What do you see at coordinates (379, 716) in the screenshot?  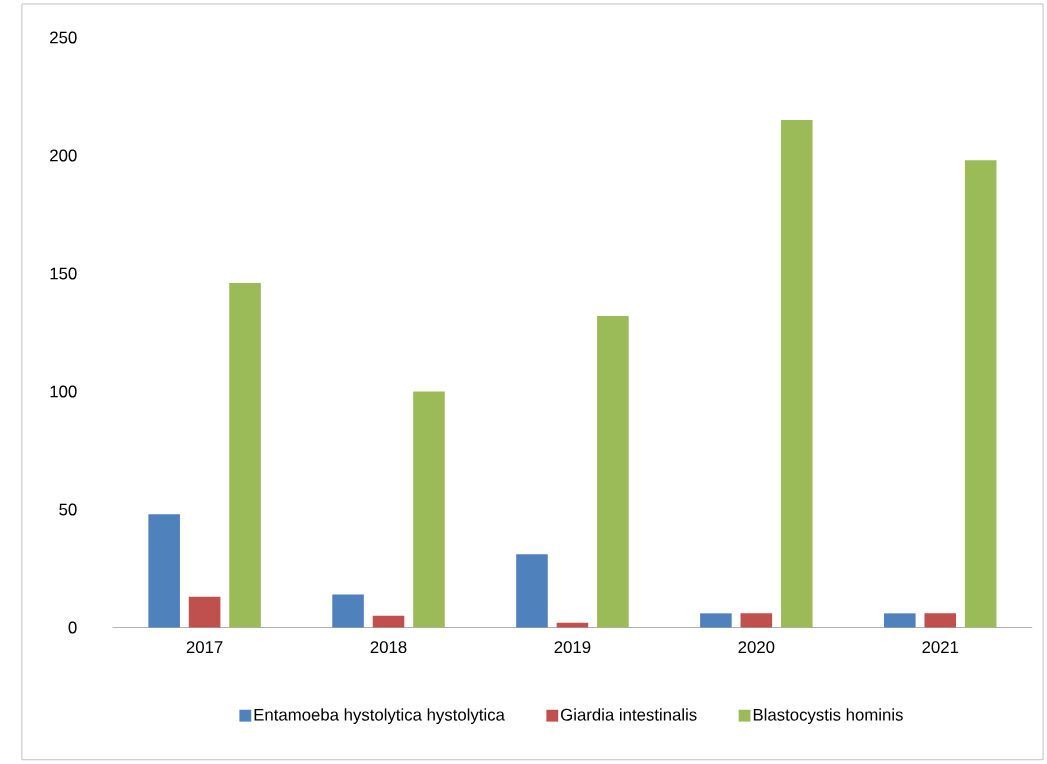 I see `legend-label: Entamoeba hystolytica hystolytica` at bounding box center [379, 716].